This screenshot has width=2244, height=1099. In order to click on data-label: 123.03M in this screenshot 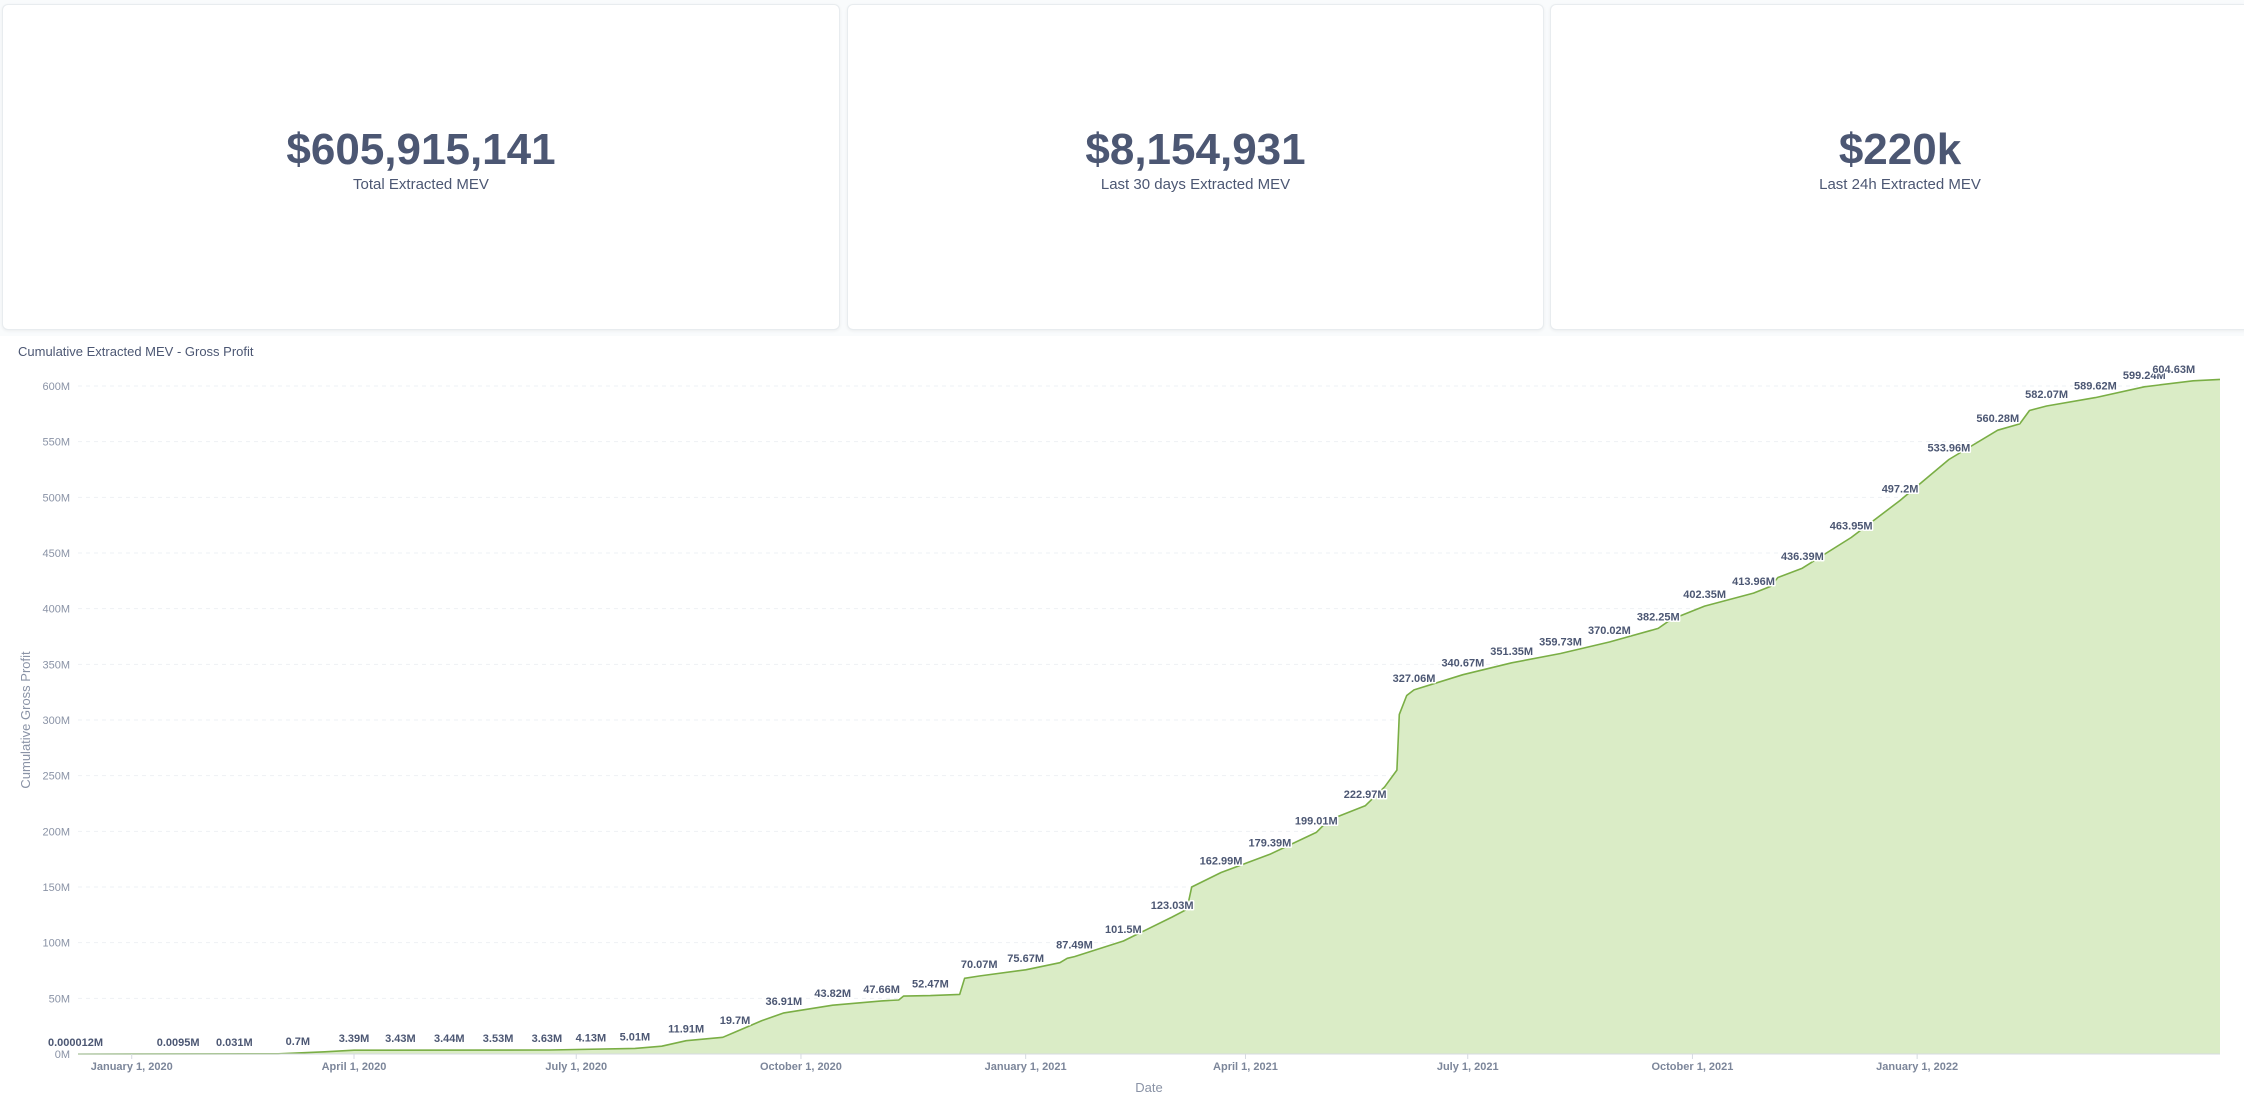, I will do `click(1172, 906)`.